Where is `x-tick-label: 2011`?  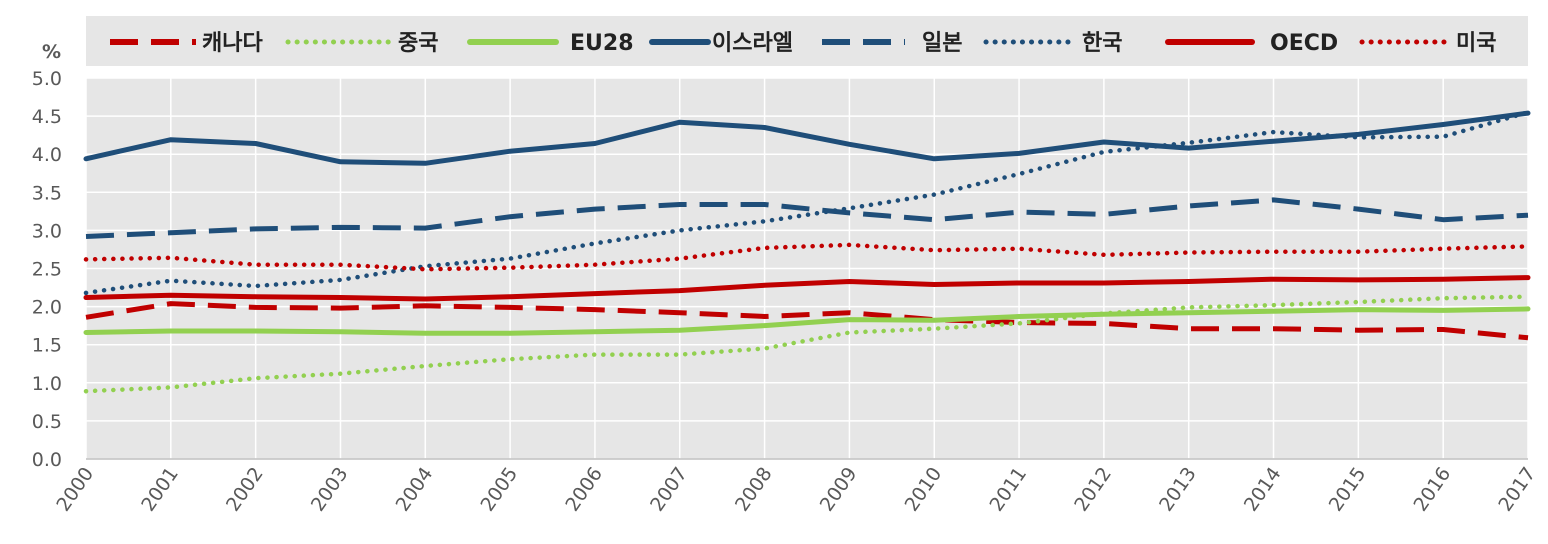 x-tick-label: 2011 is located at coordinates (1008, 489).